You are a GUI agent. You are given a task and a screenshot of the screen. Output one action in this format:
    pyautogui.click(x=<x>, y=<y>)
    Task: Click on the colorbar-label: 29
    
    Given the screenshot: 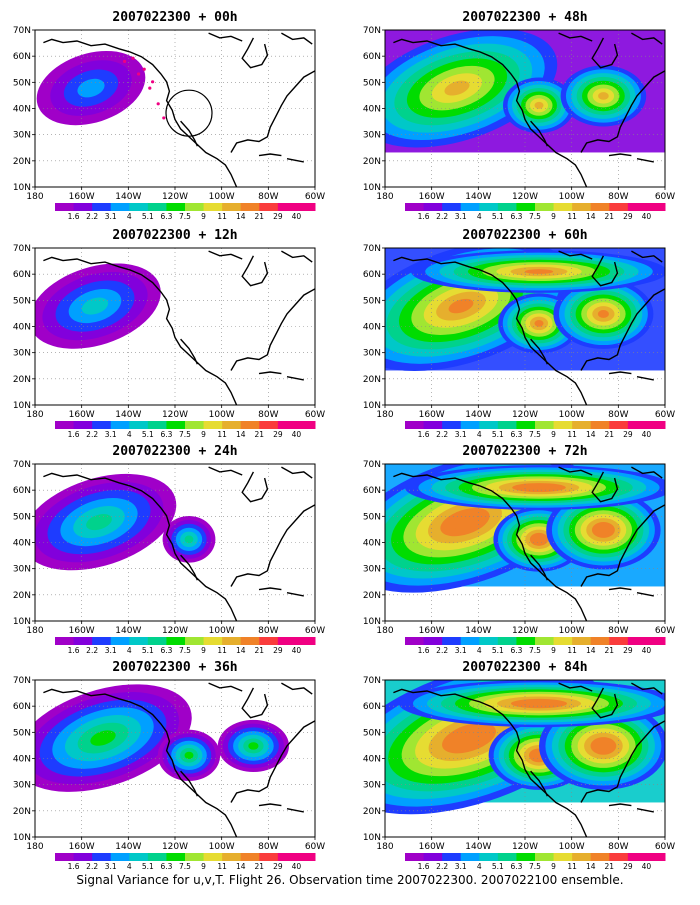 What is the action you would take?
    pyautogui.click(x=278, y=434)
    